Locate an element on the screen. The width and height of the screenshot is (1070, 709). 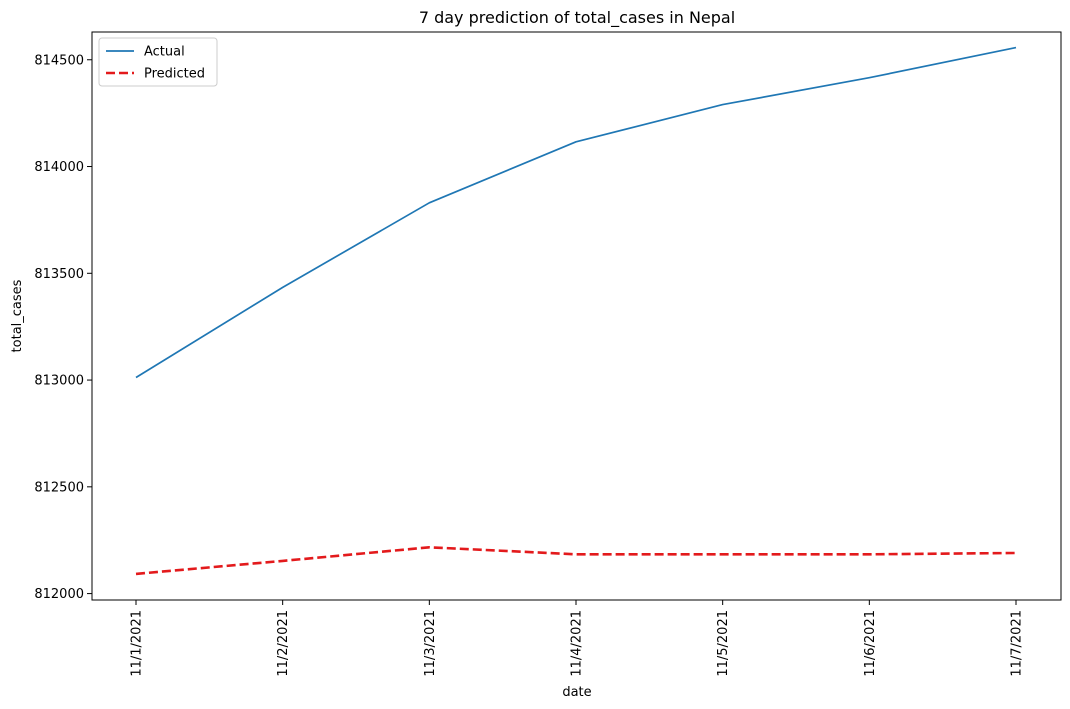
legend: Actual Predicted is located at coordinates (158, 62).